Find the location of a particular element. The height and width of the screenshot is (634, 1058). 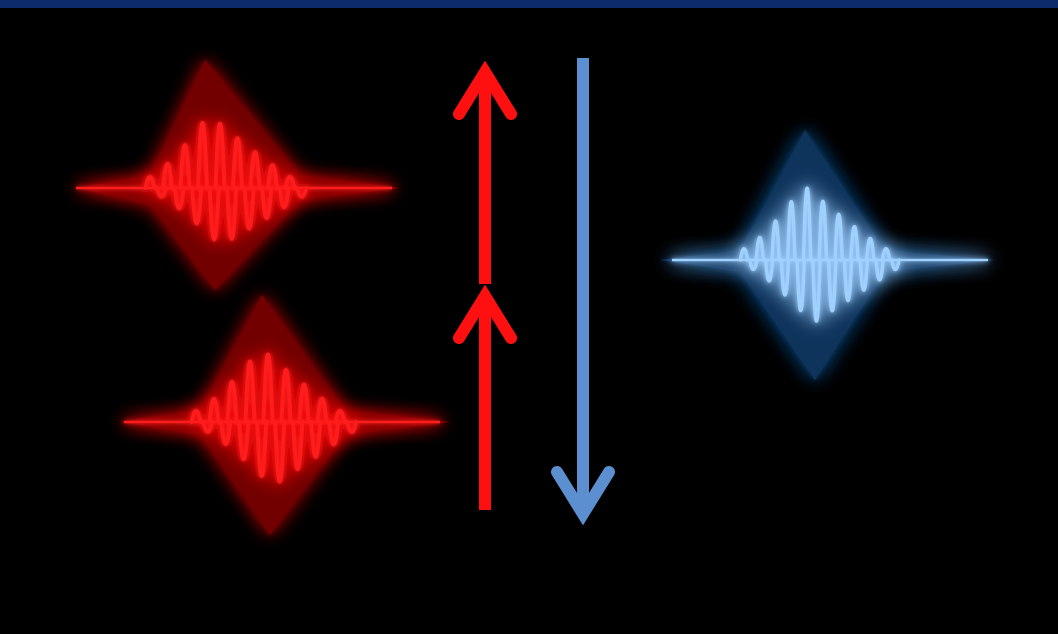

red-wave-packet-upper-glow is located at coordinates (239, 175).